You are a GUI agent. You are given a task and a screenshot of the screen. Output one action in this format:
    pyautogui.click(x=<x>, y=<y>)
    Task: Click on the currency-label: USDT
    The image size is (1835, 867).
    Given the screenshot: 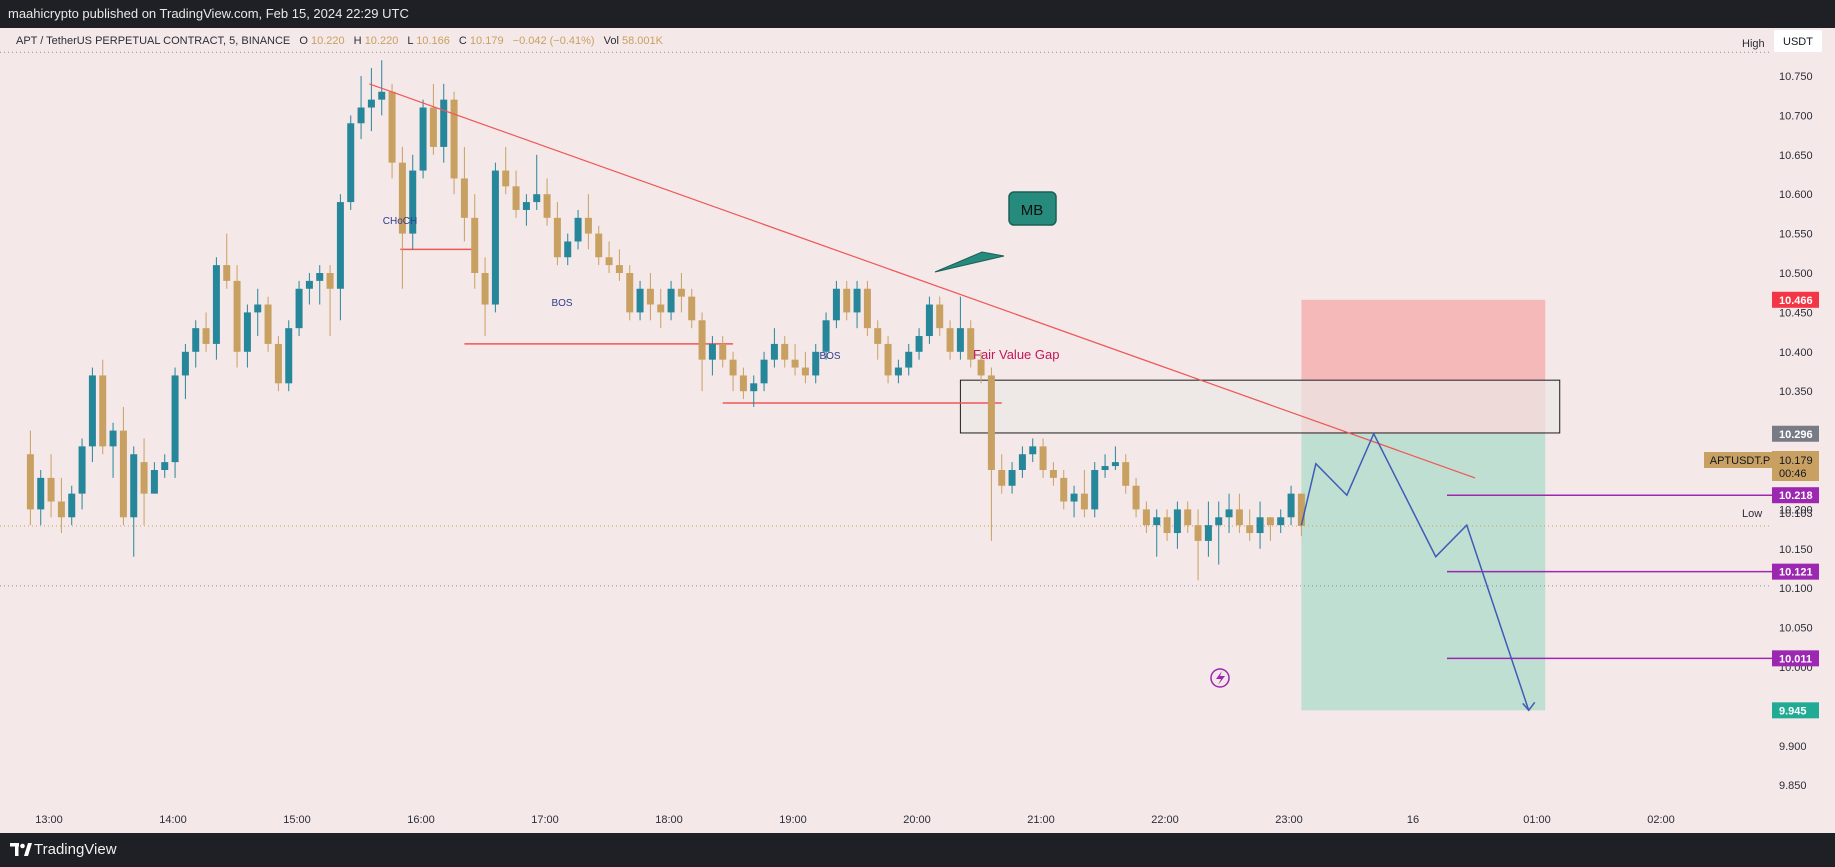 What is the action you would take?
    pyautogui.click(x=1798, y=42)
    